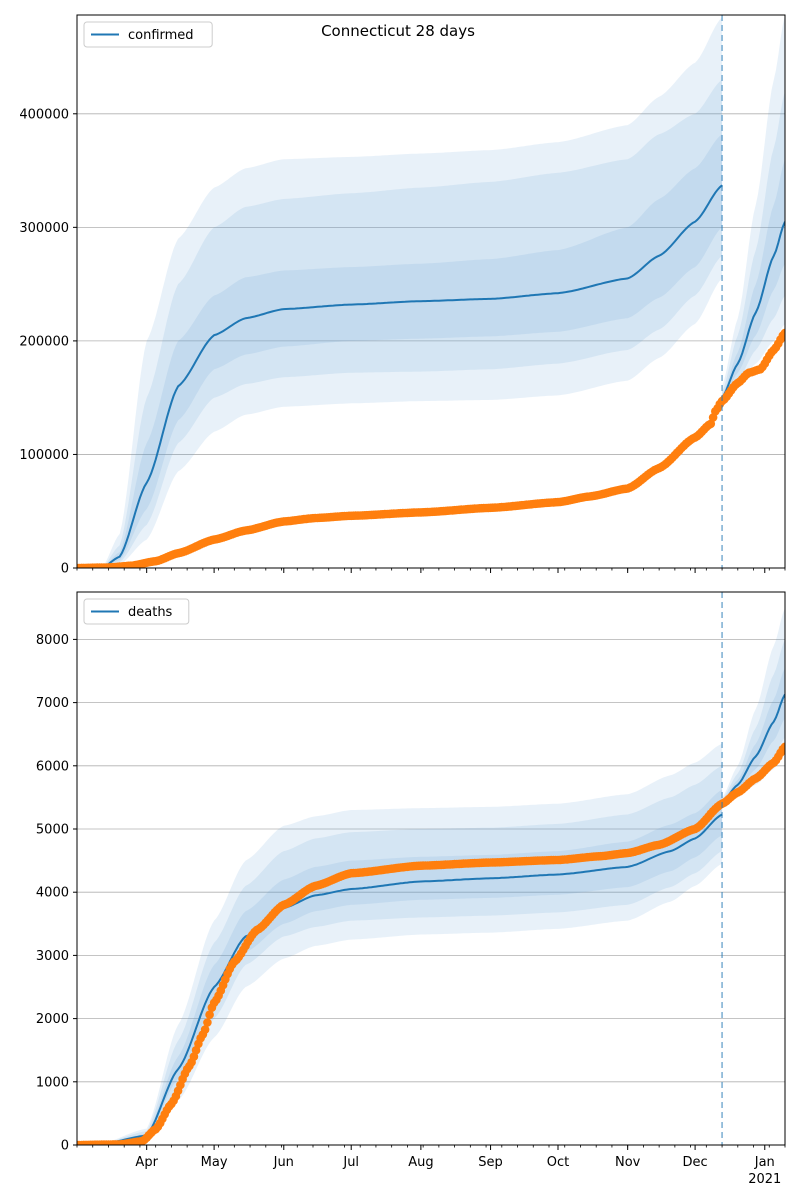  What do you see at coordinates (214, 1162) in the screenshot?
I see `x-tick-label: May` at bounding box center [214, 1162].